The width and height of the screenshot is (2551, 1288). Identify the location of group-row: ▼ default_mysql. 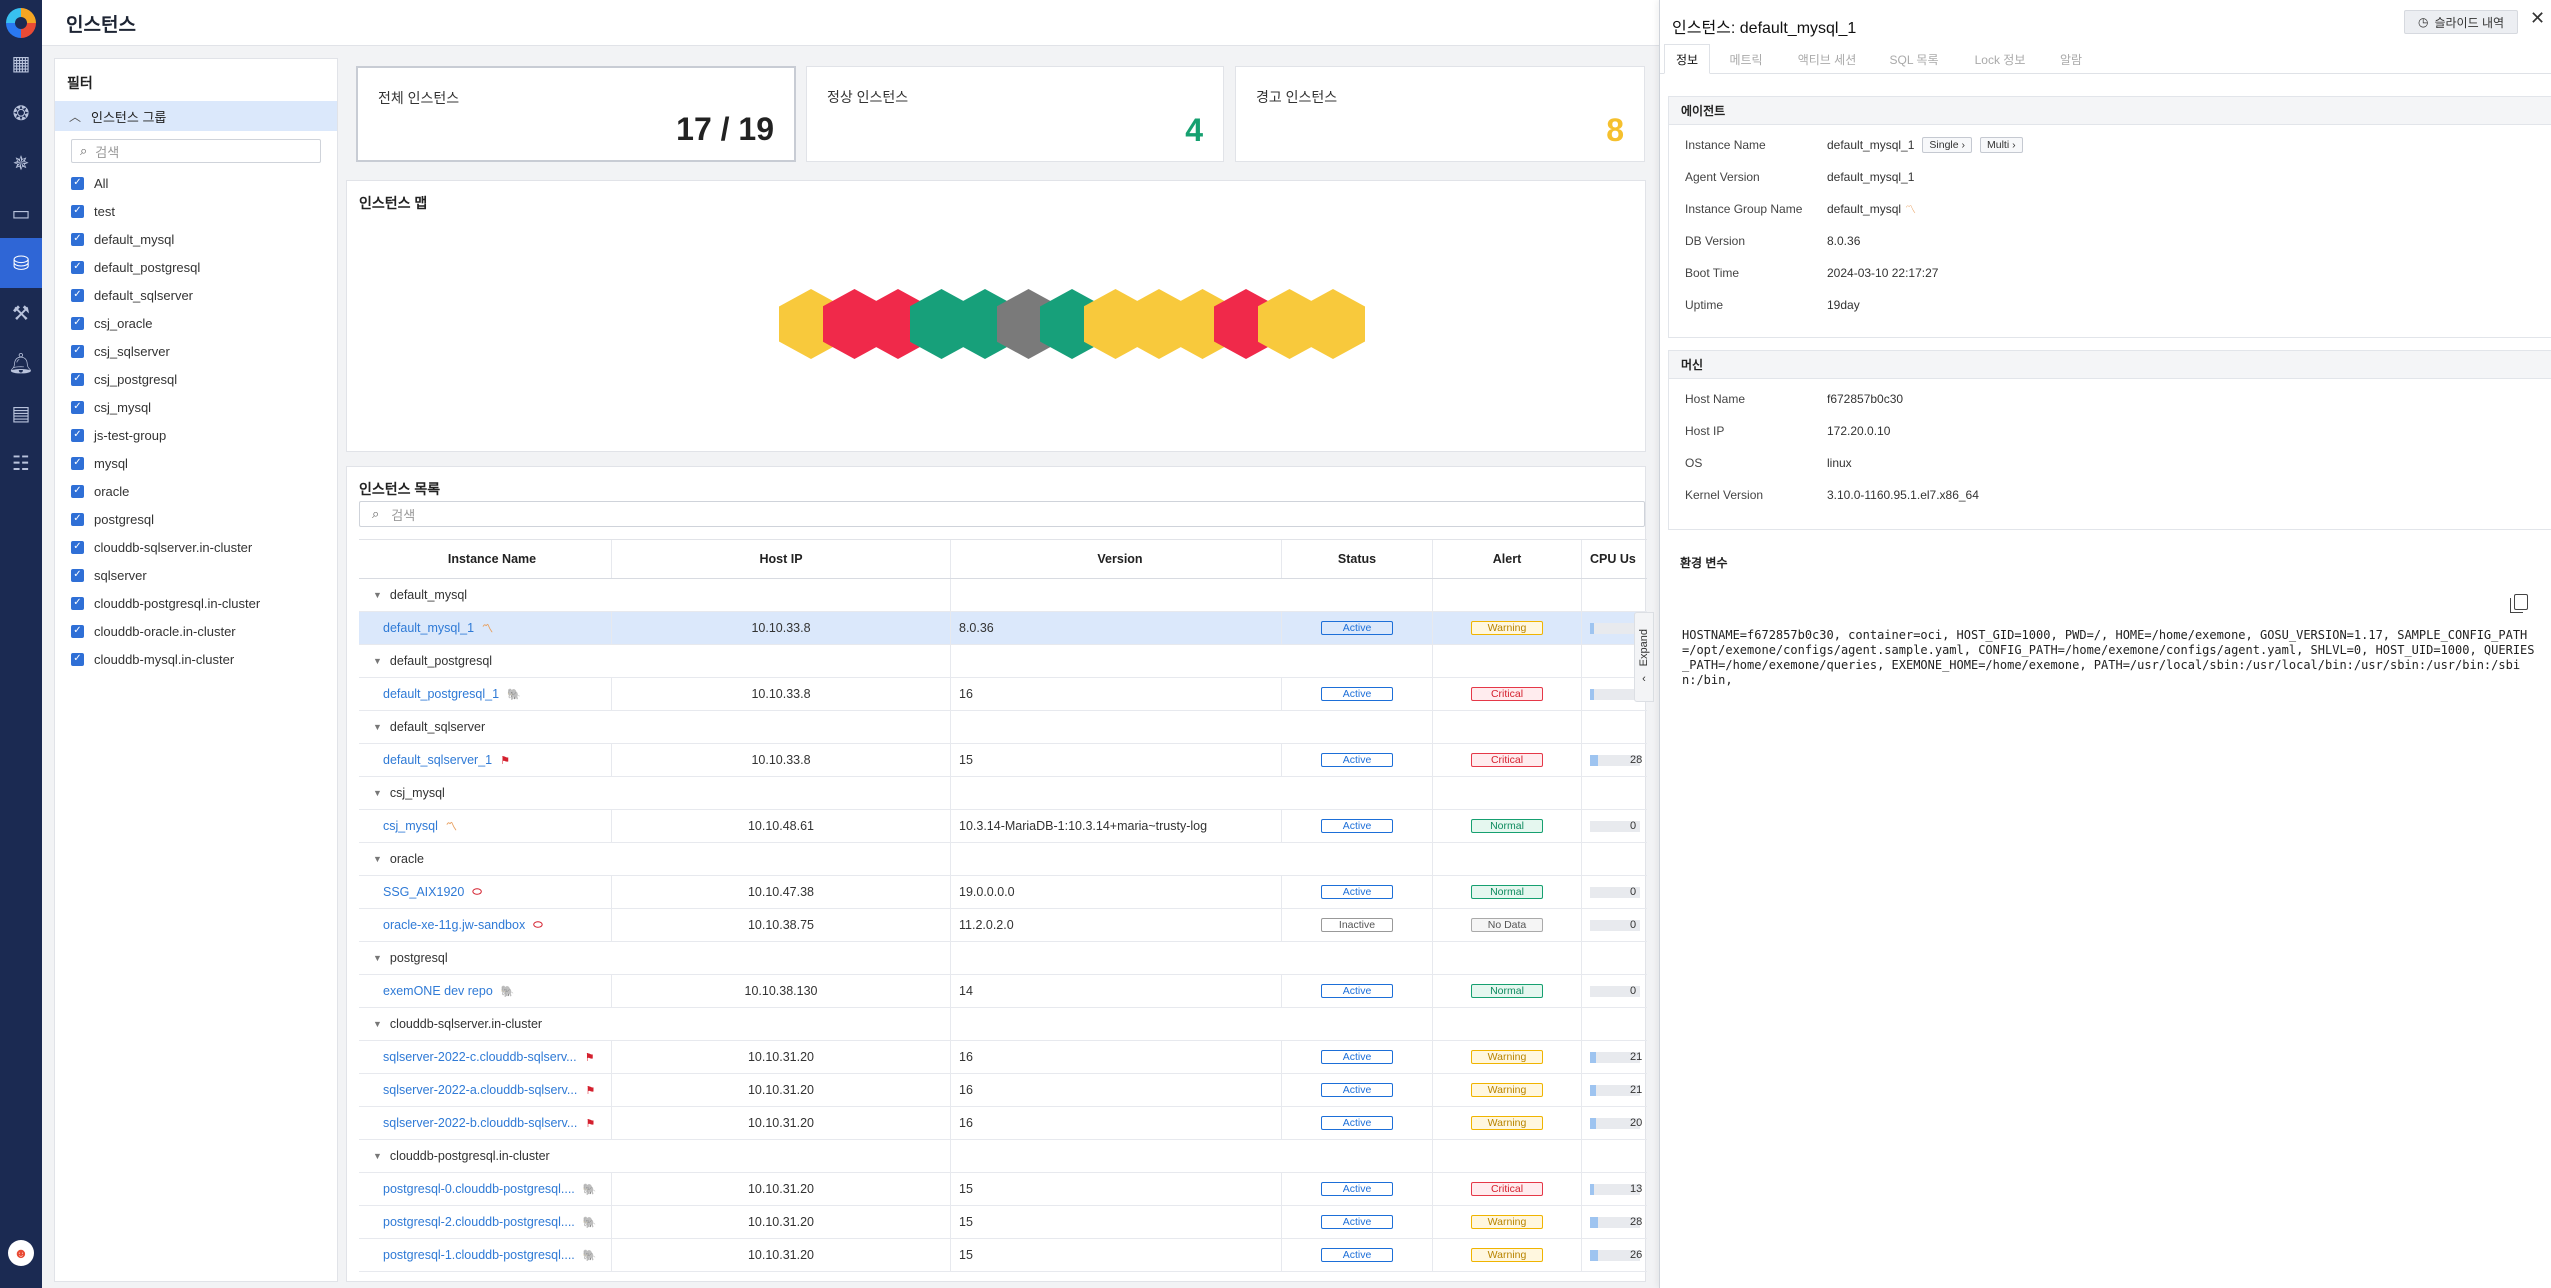
(1003, 595).